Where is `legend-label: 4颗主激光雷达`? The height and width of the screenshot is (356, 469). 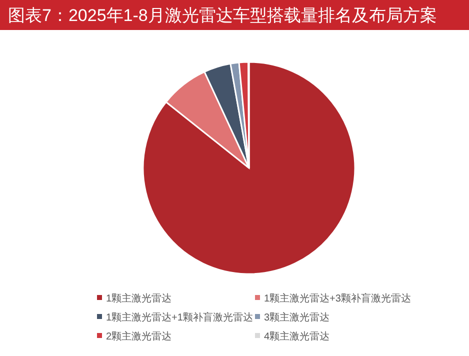 legend-label: 4颗主激光雷达 is located at coordinates (297, 336).